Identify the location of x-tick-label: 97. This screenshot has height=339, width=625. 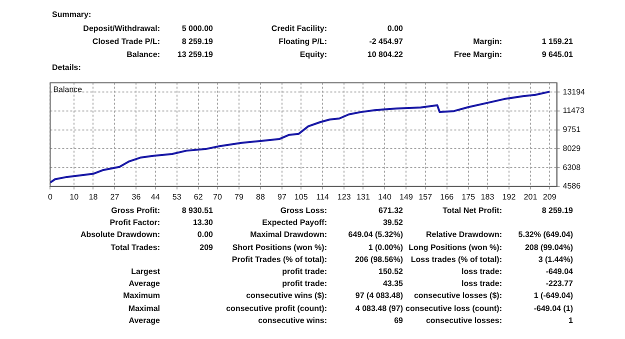
(282, 197).